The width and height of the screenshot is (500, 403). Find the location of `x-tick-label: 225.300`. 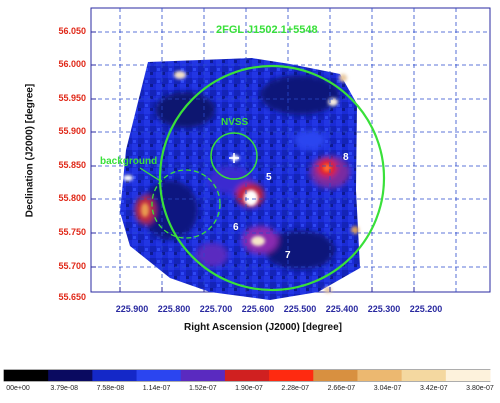

x-tick-label: 225.300 is located at coordinates (384, 309).